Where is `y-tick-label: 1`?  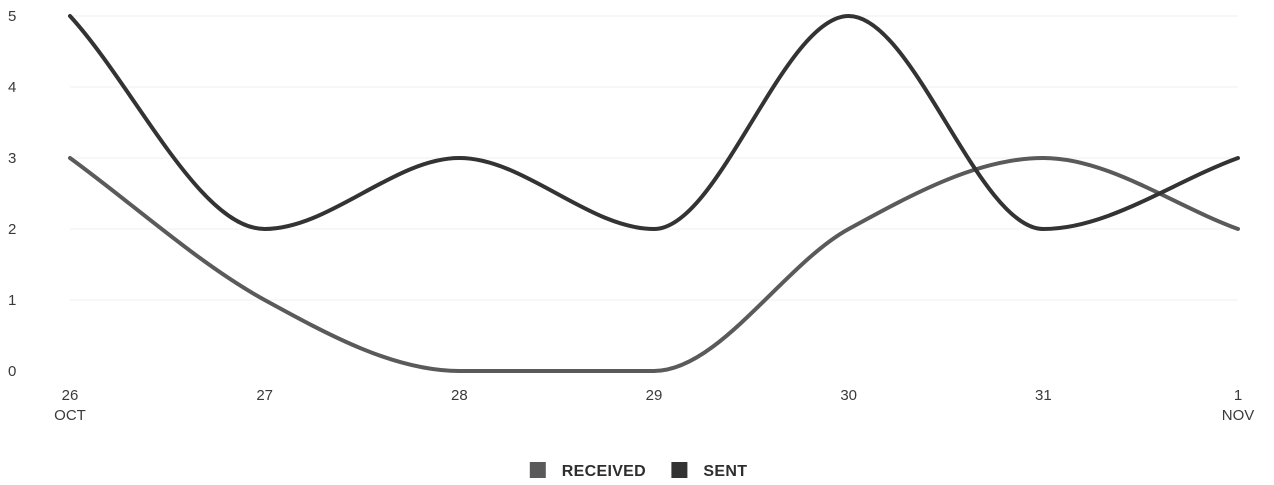 y-tick-label: 1 is located at coordinates (12, 300).